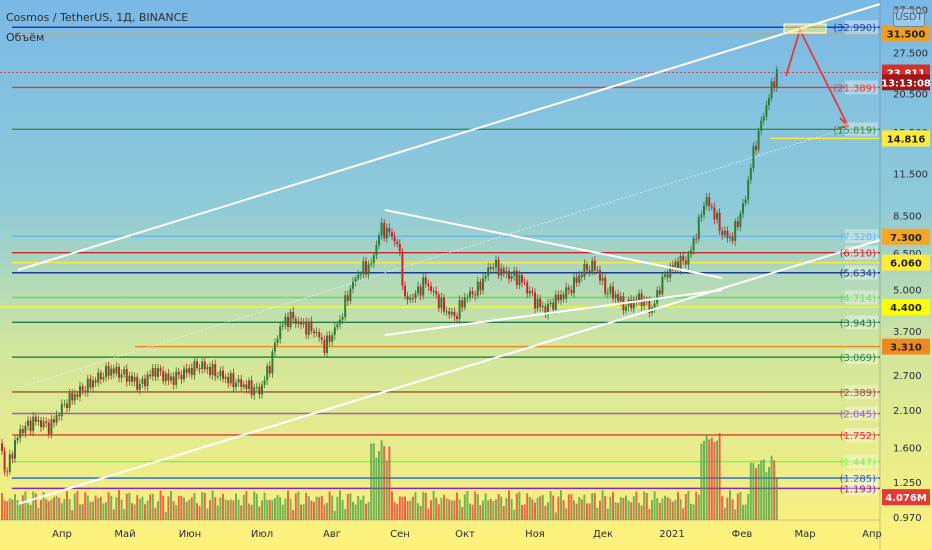 The height and width of the screenshot is (550, 932). I want to click on volume-indicator-label: Объём, so click(25, 37).